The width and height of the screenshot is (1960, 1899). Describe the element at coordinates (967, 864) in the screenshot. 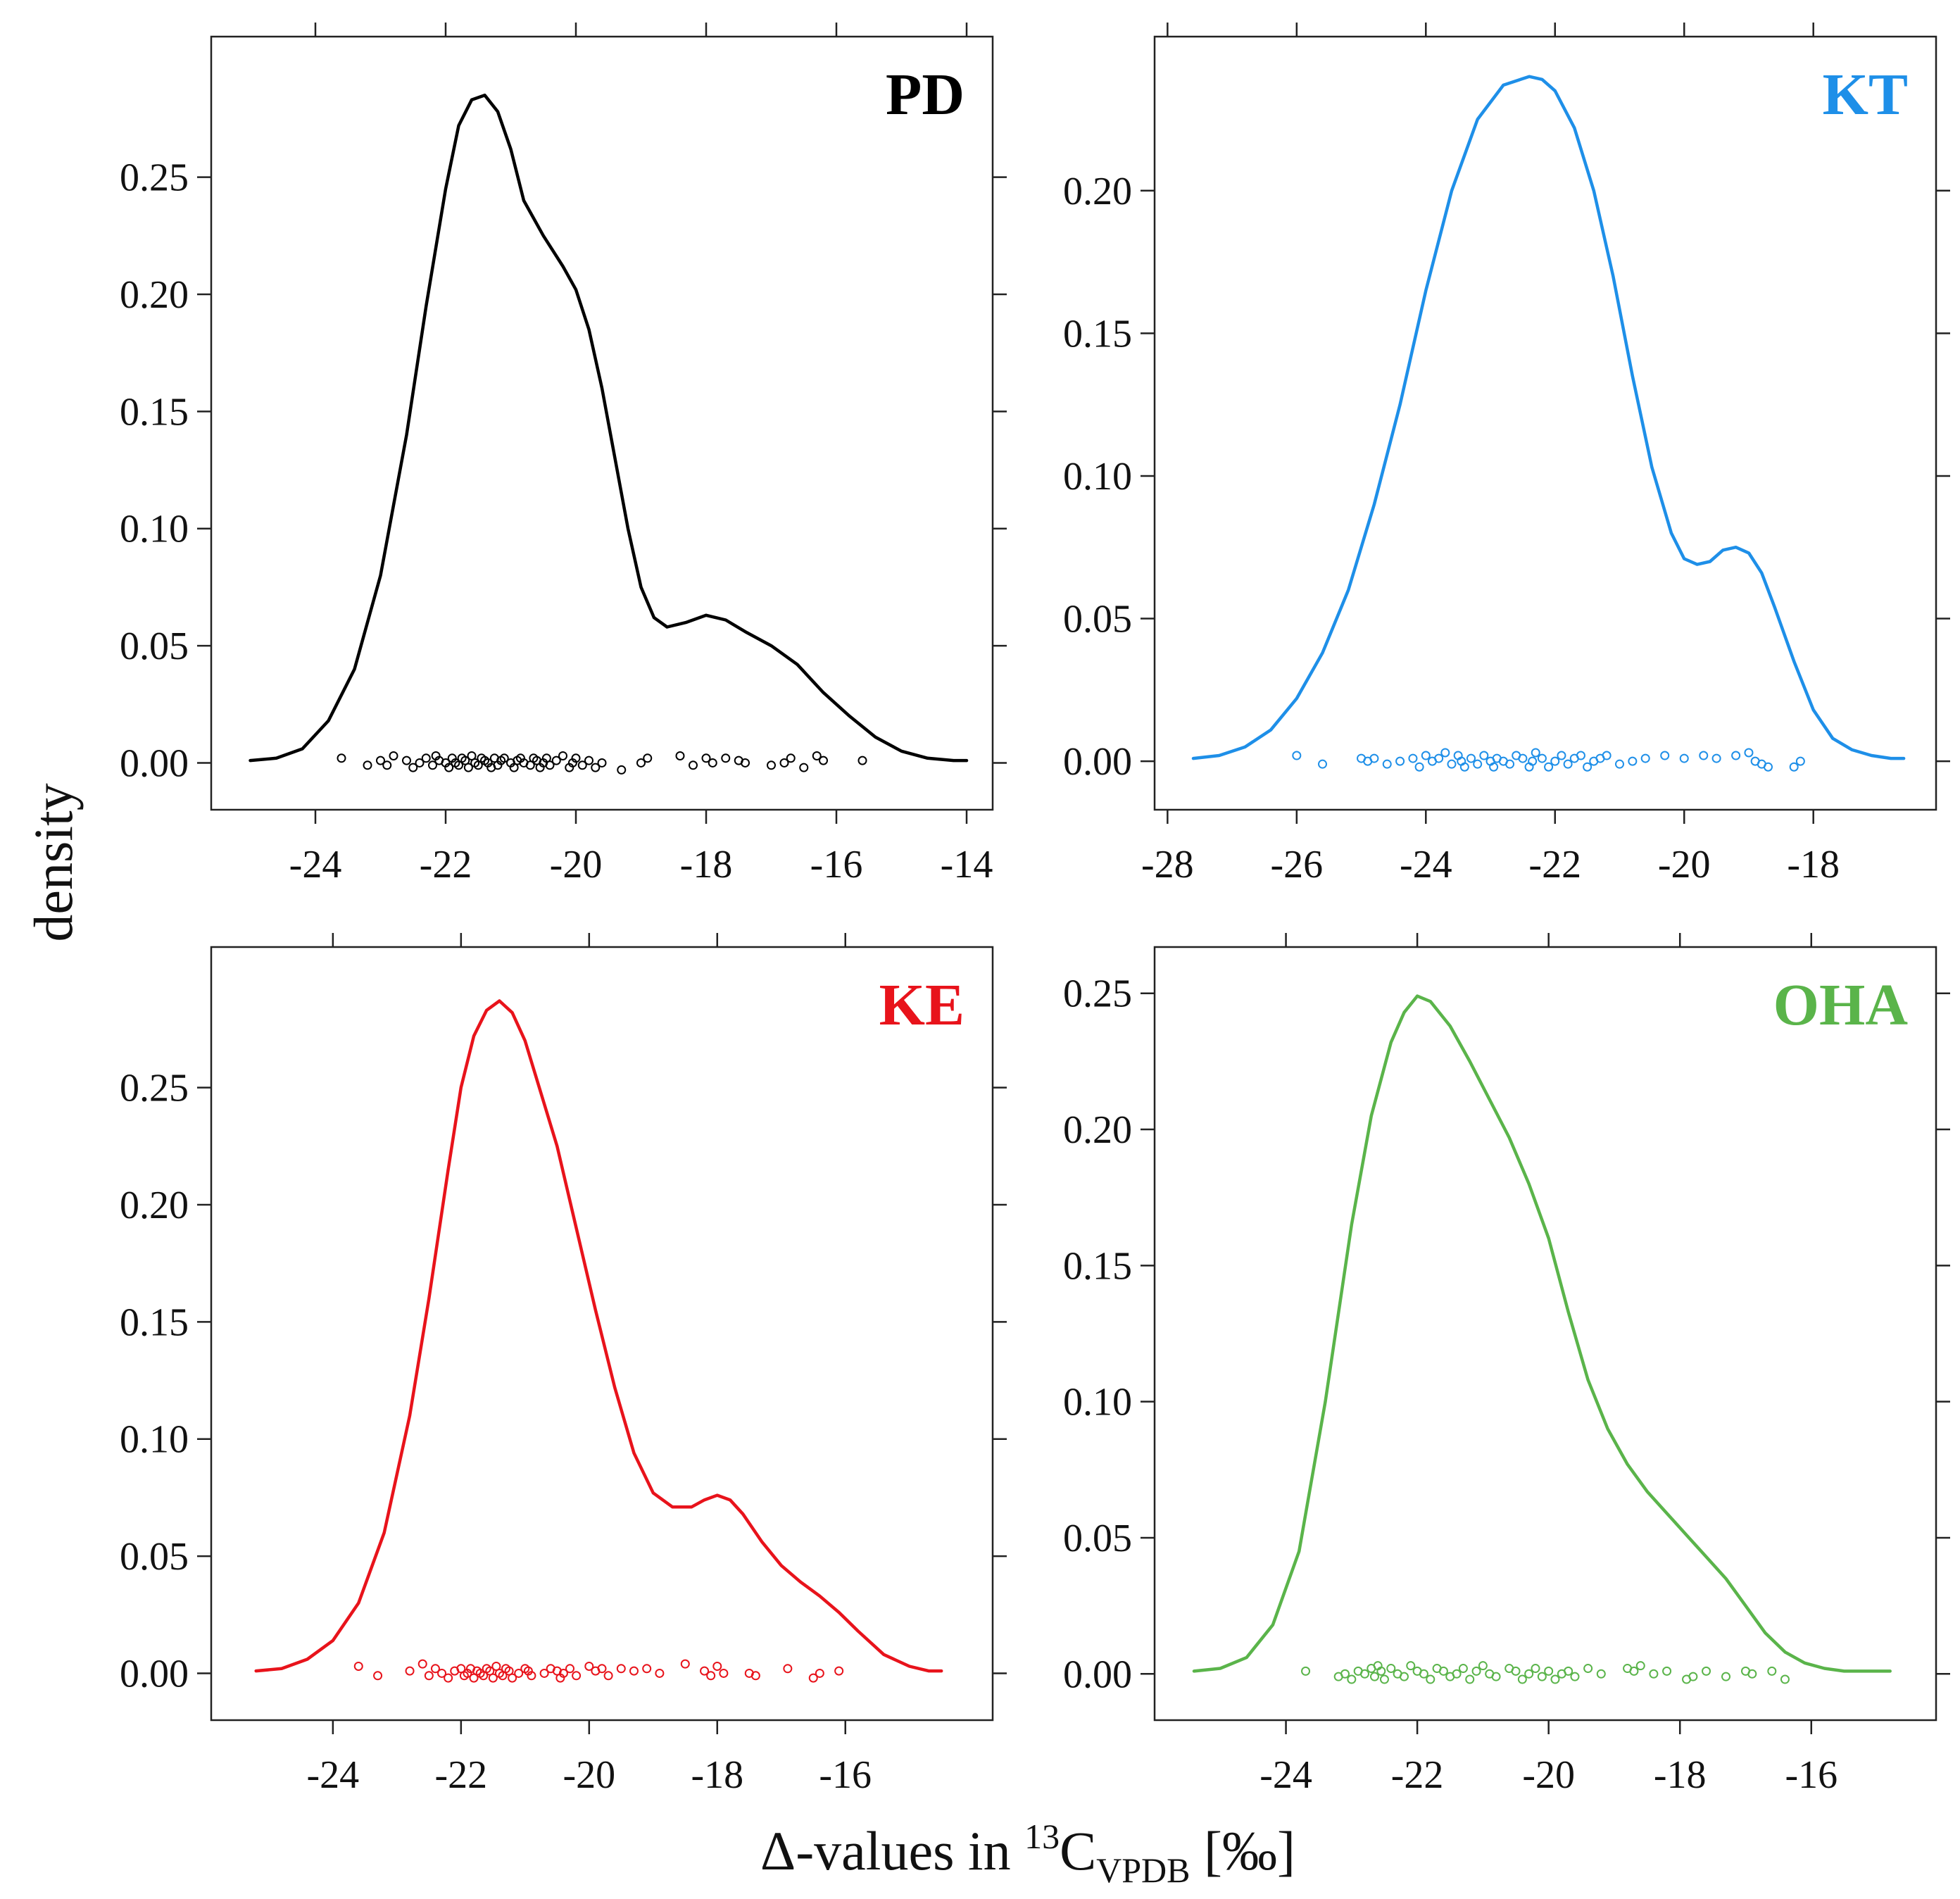

I see `x-tick-label: -14` at that location.